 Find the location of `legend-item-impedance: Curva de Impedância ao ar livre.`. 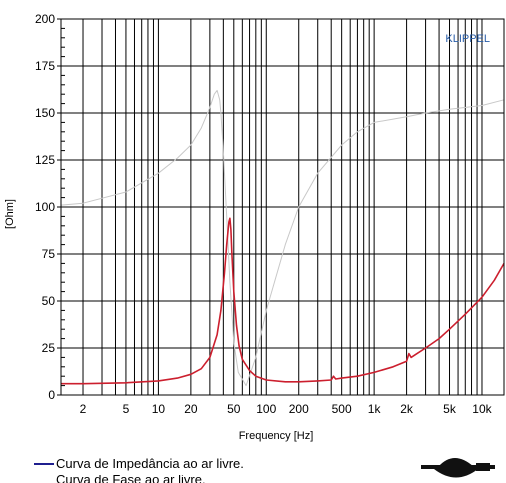

legend-item-impedance: Curva de Impedância ao ar livre. is located at coordinates (139, 463).